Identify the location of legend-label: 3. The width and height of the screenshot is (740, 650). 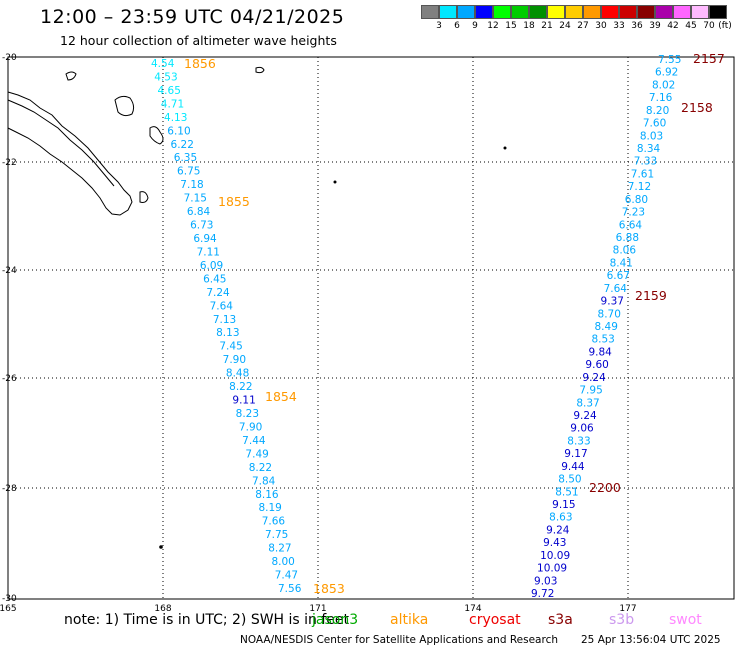
(439, 26).